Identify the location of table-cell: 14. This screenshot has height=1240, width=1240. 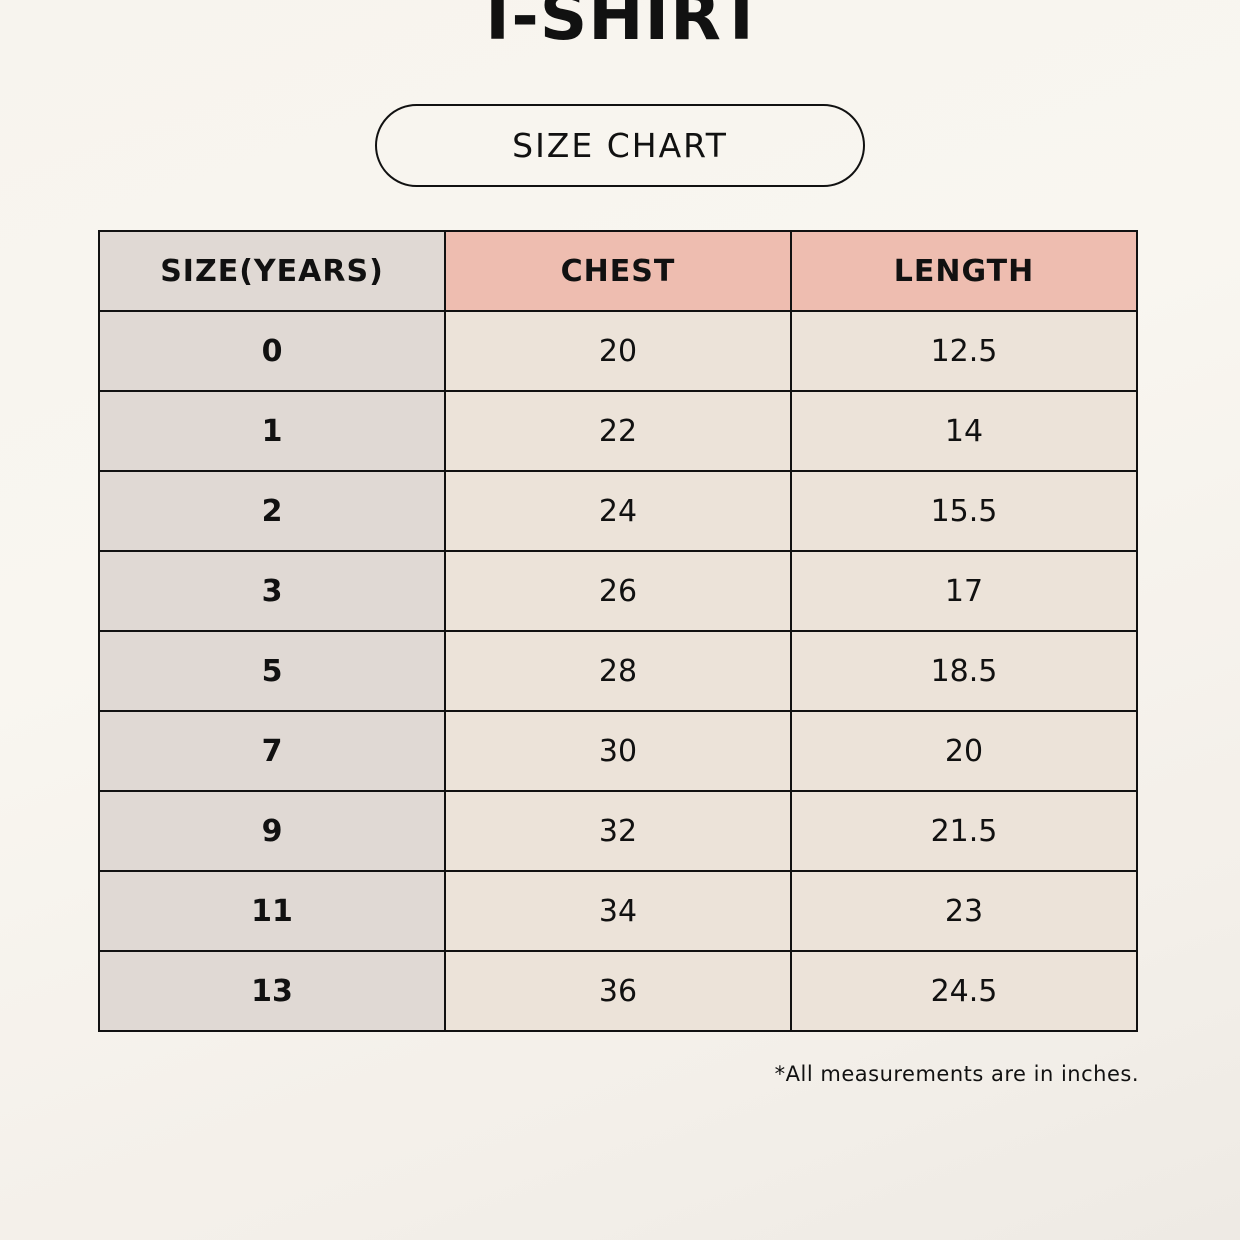
(964, 431).